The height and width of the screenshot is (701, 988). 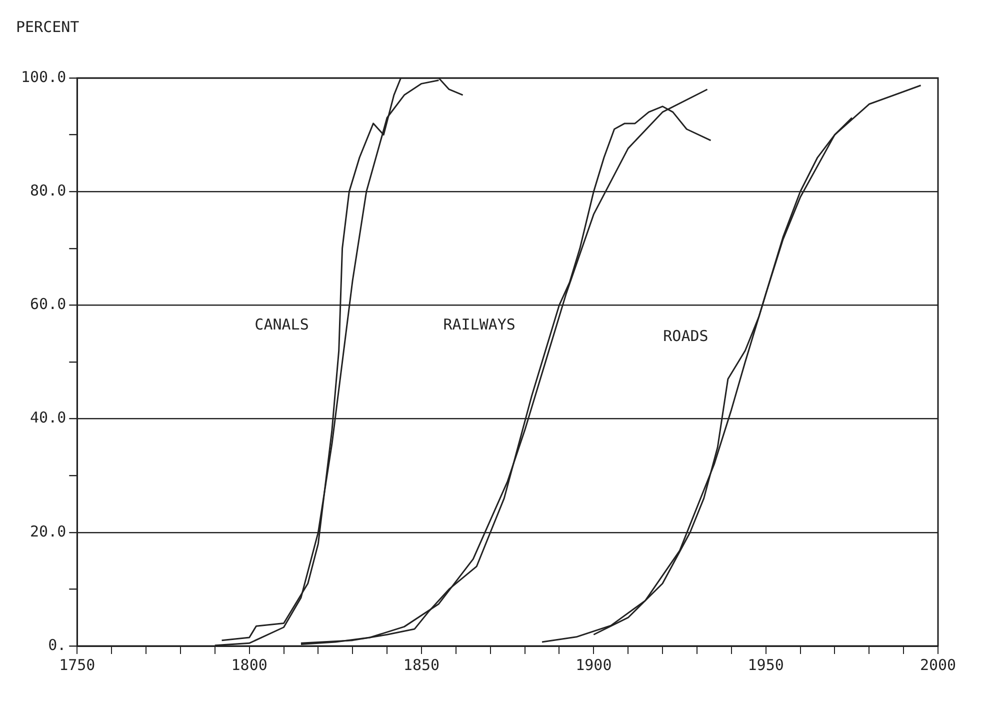 I want to click on x-tick-label: 1900, so click(x=594, y=665).